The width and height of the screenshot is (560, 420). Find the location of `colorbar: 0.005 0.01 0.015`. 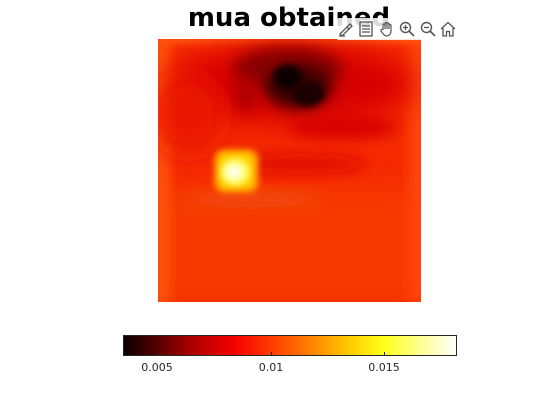

colorbar: 0.005 0.01 0.015 is located at coordinates (290, 345).